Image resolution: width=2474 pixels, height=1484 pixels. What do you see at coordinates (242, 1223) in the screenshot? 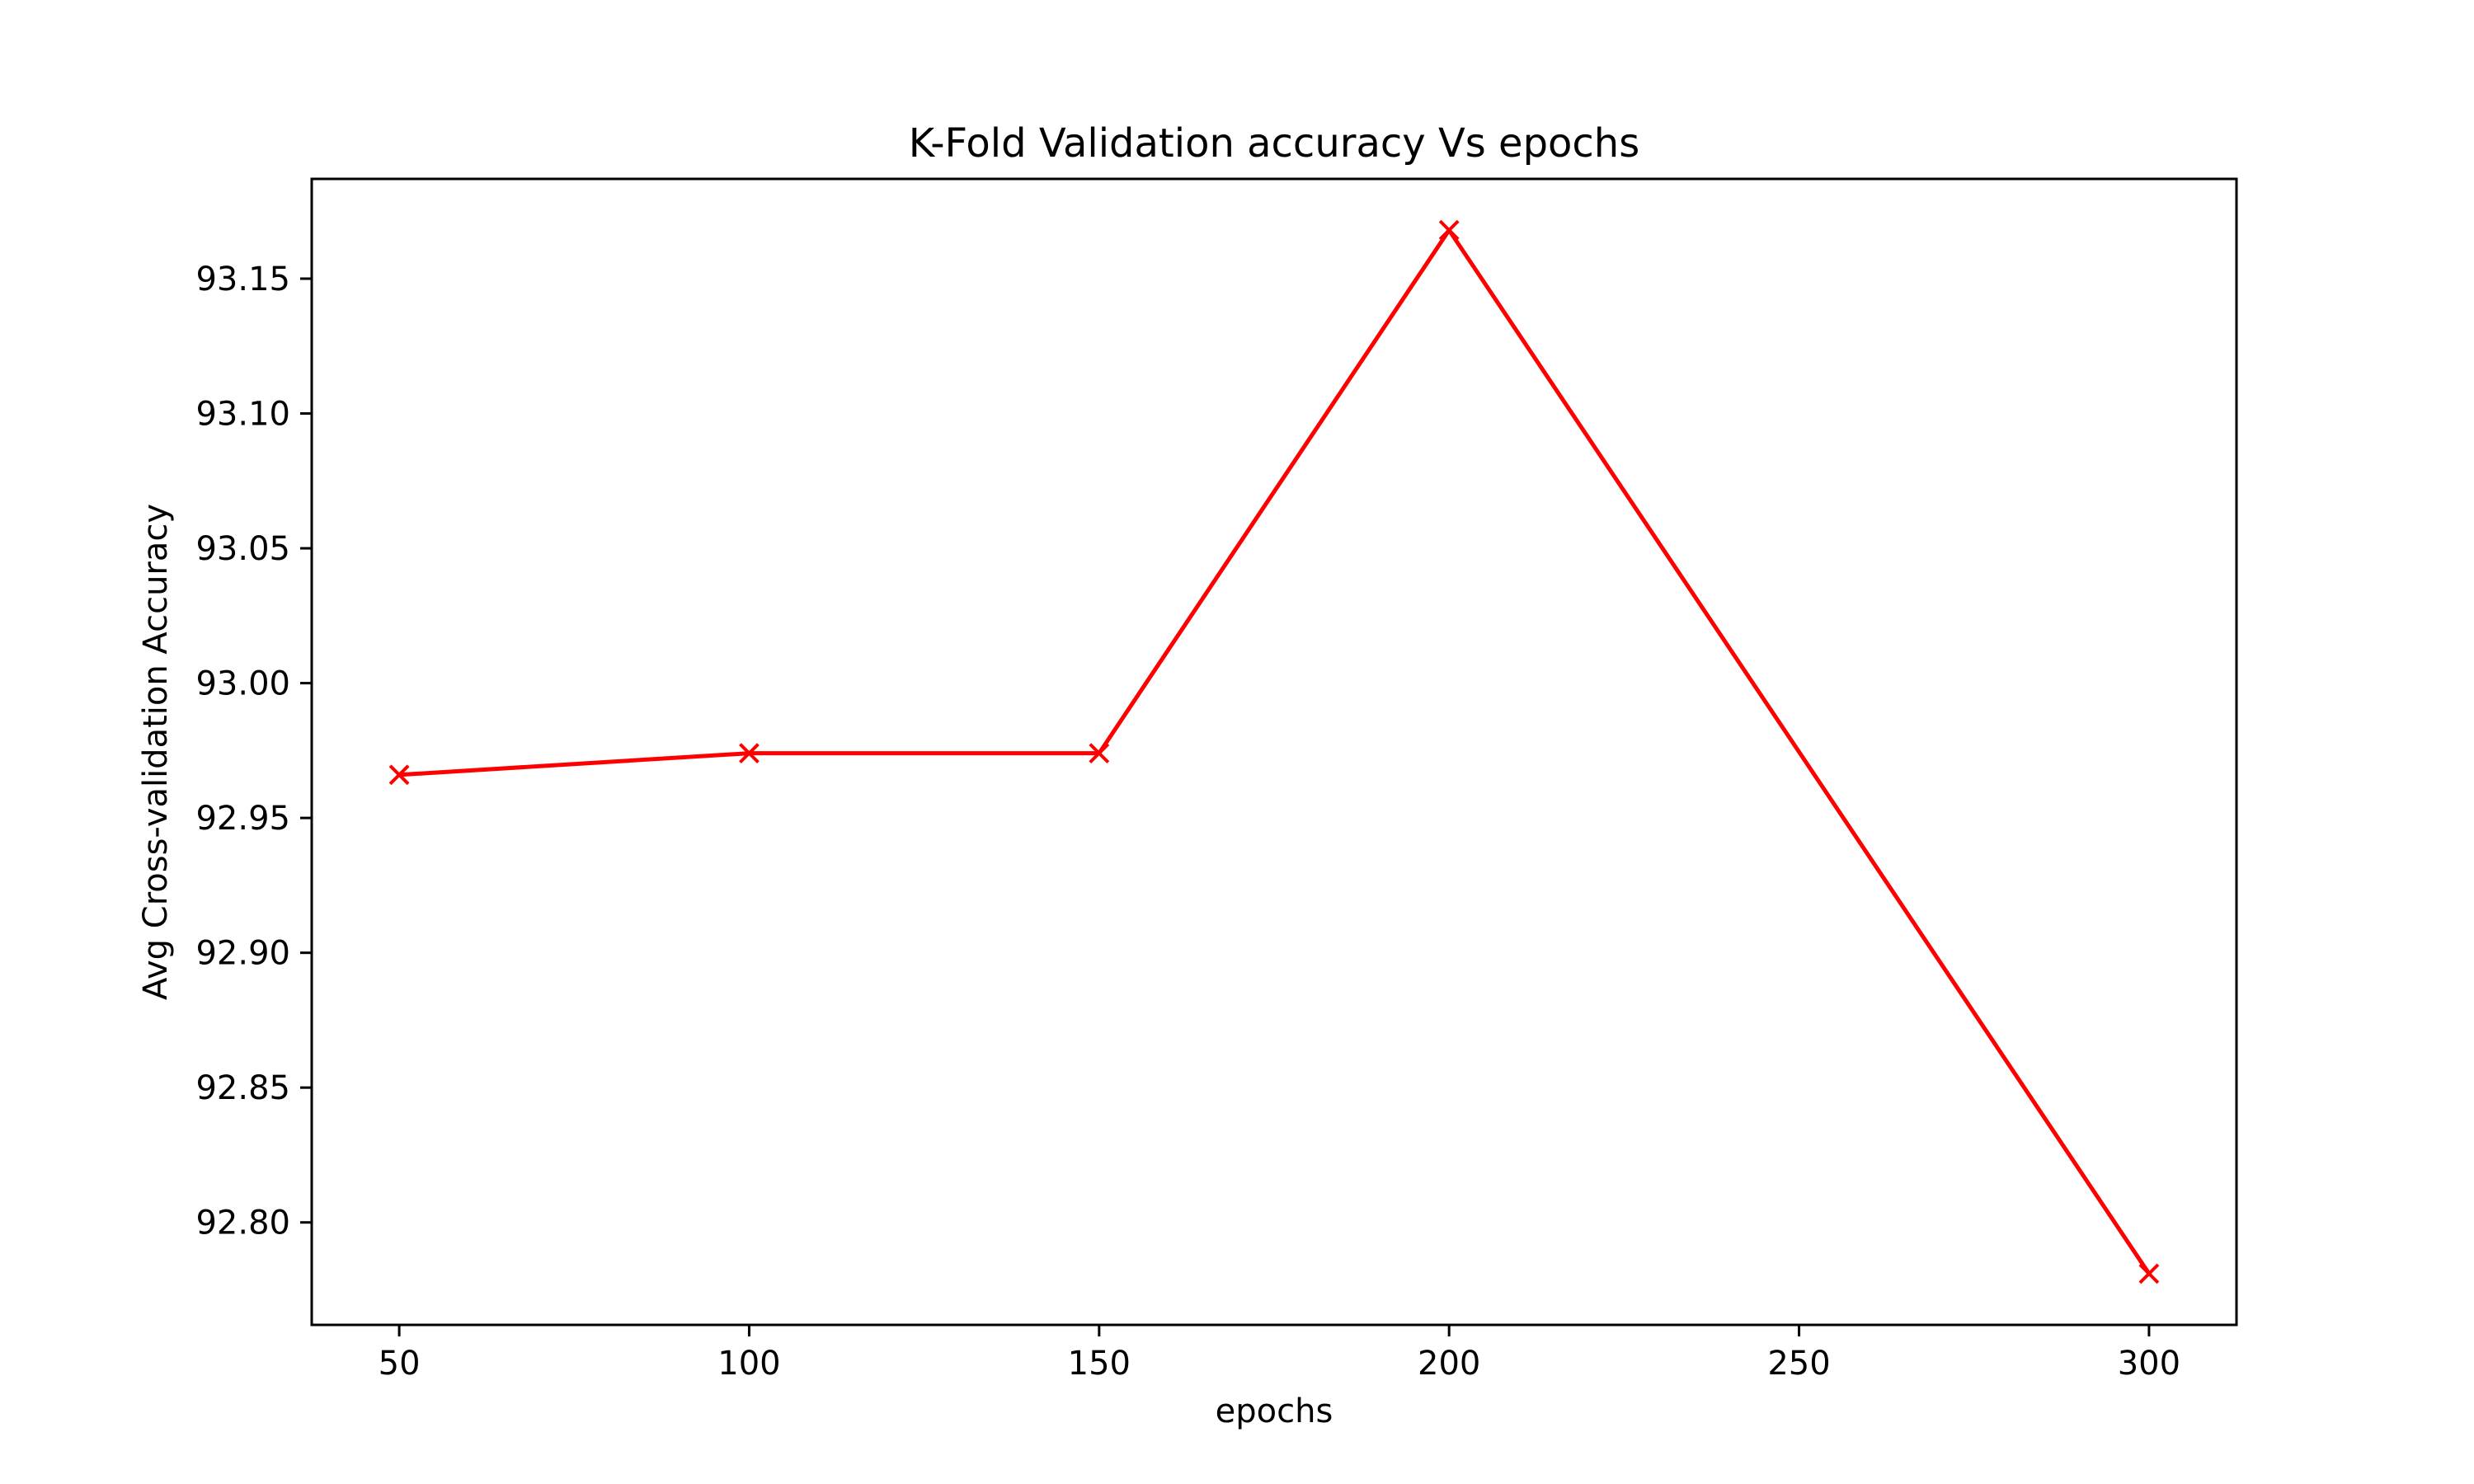
I see `y-tick-label: 92.80` at bounding box center [242, 1223].